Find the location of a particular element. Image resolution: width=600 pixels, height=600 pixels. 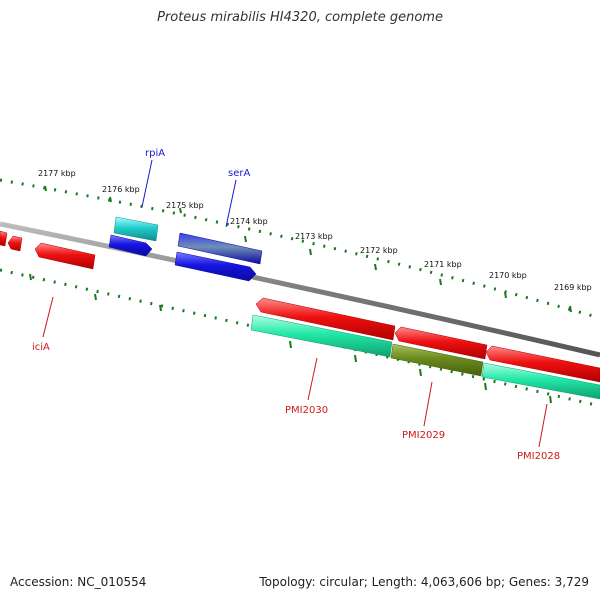

ruler-label: 2174 kbp is located at coordinates (249, 221).